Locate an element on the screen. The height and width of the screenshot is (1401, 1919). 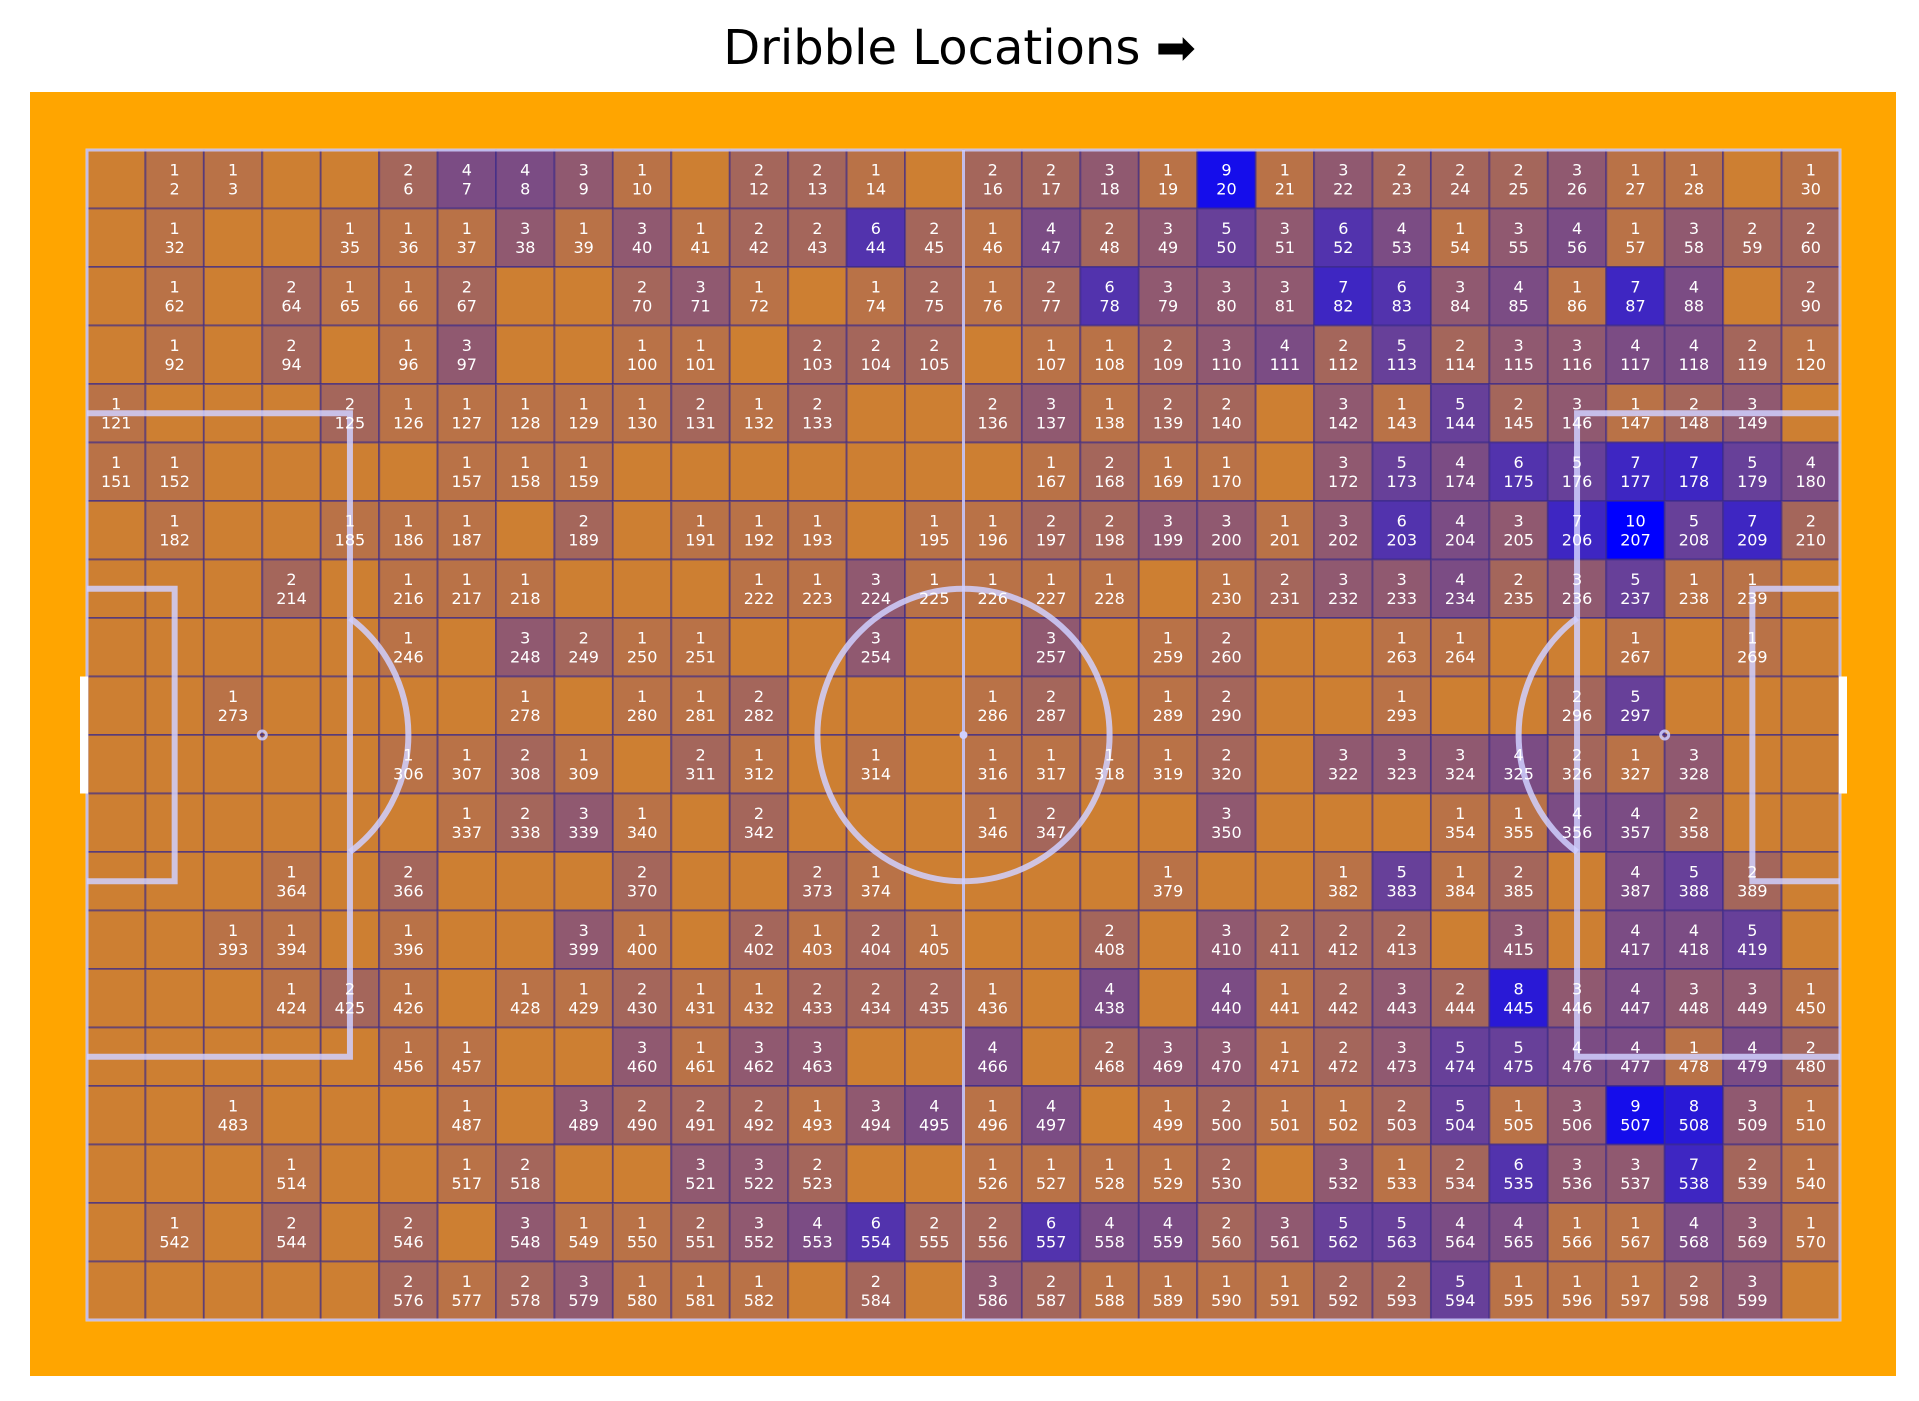
cell-index-label: 508 is located at coordinates (1694, 1124).